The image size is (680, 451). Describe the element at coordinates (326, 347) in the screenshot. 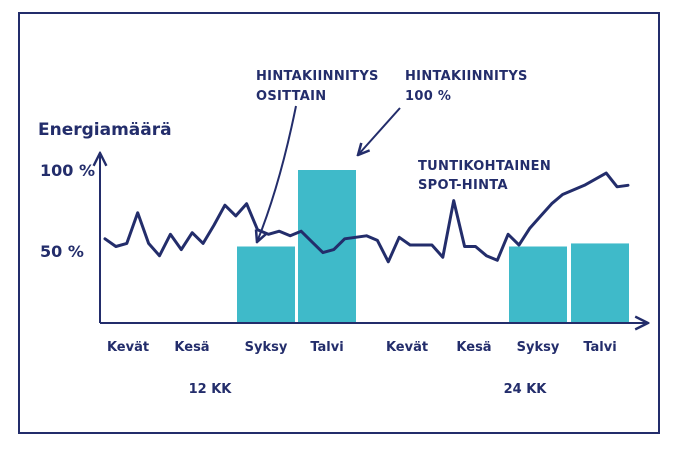

I see `x-tick-label-3: Talvi` at that location.